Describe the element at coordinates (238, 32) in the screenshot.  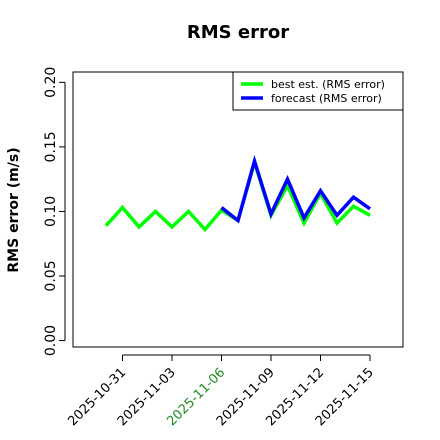
I see `chart-title: RMS error` at that location.